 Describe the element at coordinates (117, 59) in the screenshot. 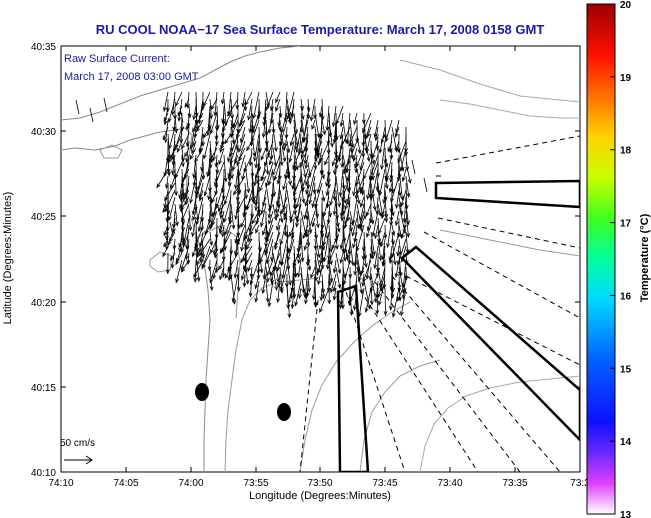

I see `annotation-line-1: Raw Surface Current:` at that location.